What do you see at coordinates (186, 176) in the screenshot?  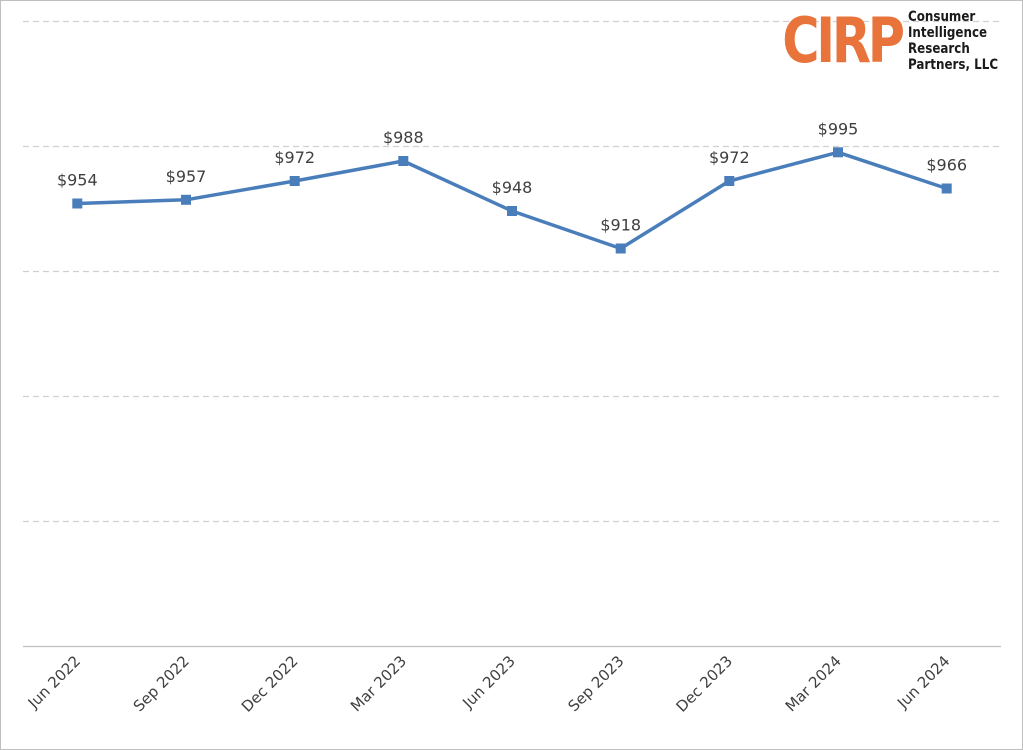 I see `data-label: $957` at bounding box center [186, 176].